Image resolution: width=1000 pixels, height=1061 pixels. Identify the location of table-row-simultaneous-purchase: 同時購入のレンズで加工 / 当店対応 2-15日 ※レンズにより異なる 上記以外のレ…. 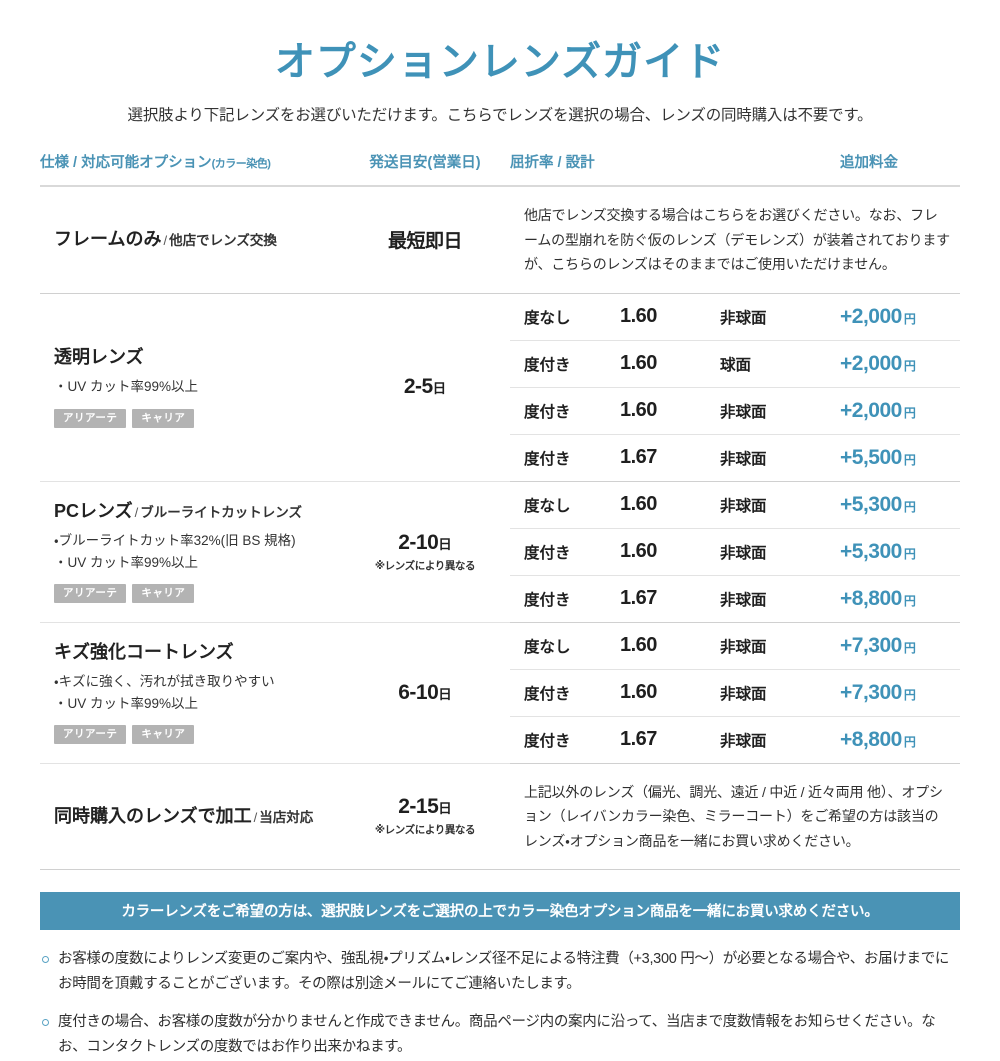
(500, 816).